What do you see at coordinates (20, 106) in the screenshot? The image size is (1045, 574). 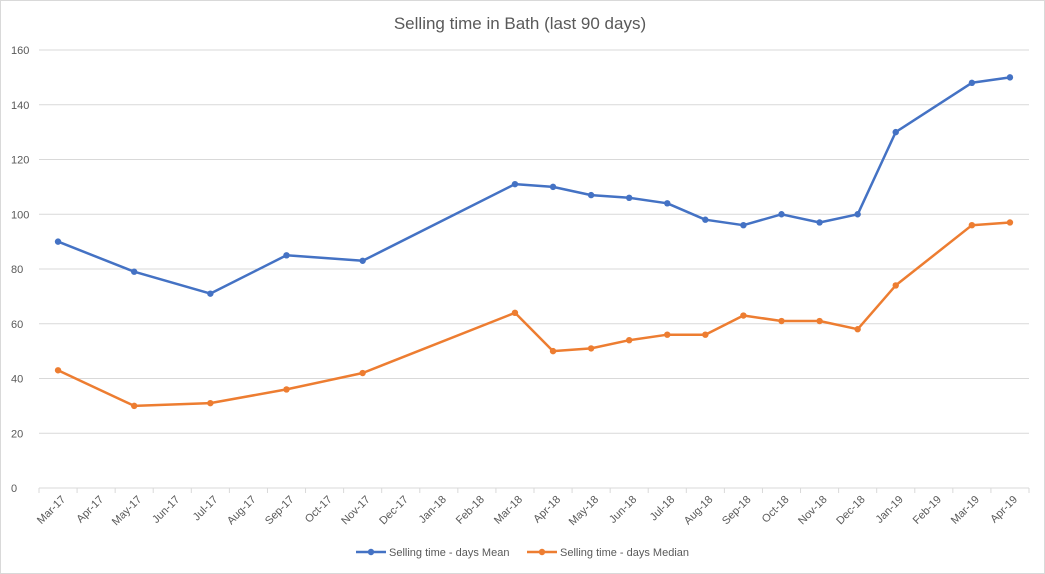 I see `y-tick-label: 140` at bounding box center [20, 106].